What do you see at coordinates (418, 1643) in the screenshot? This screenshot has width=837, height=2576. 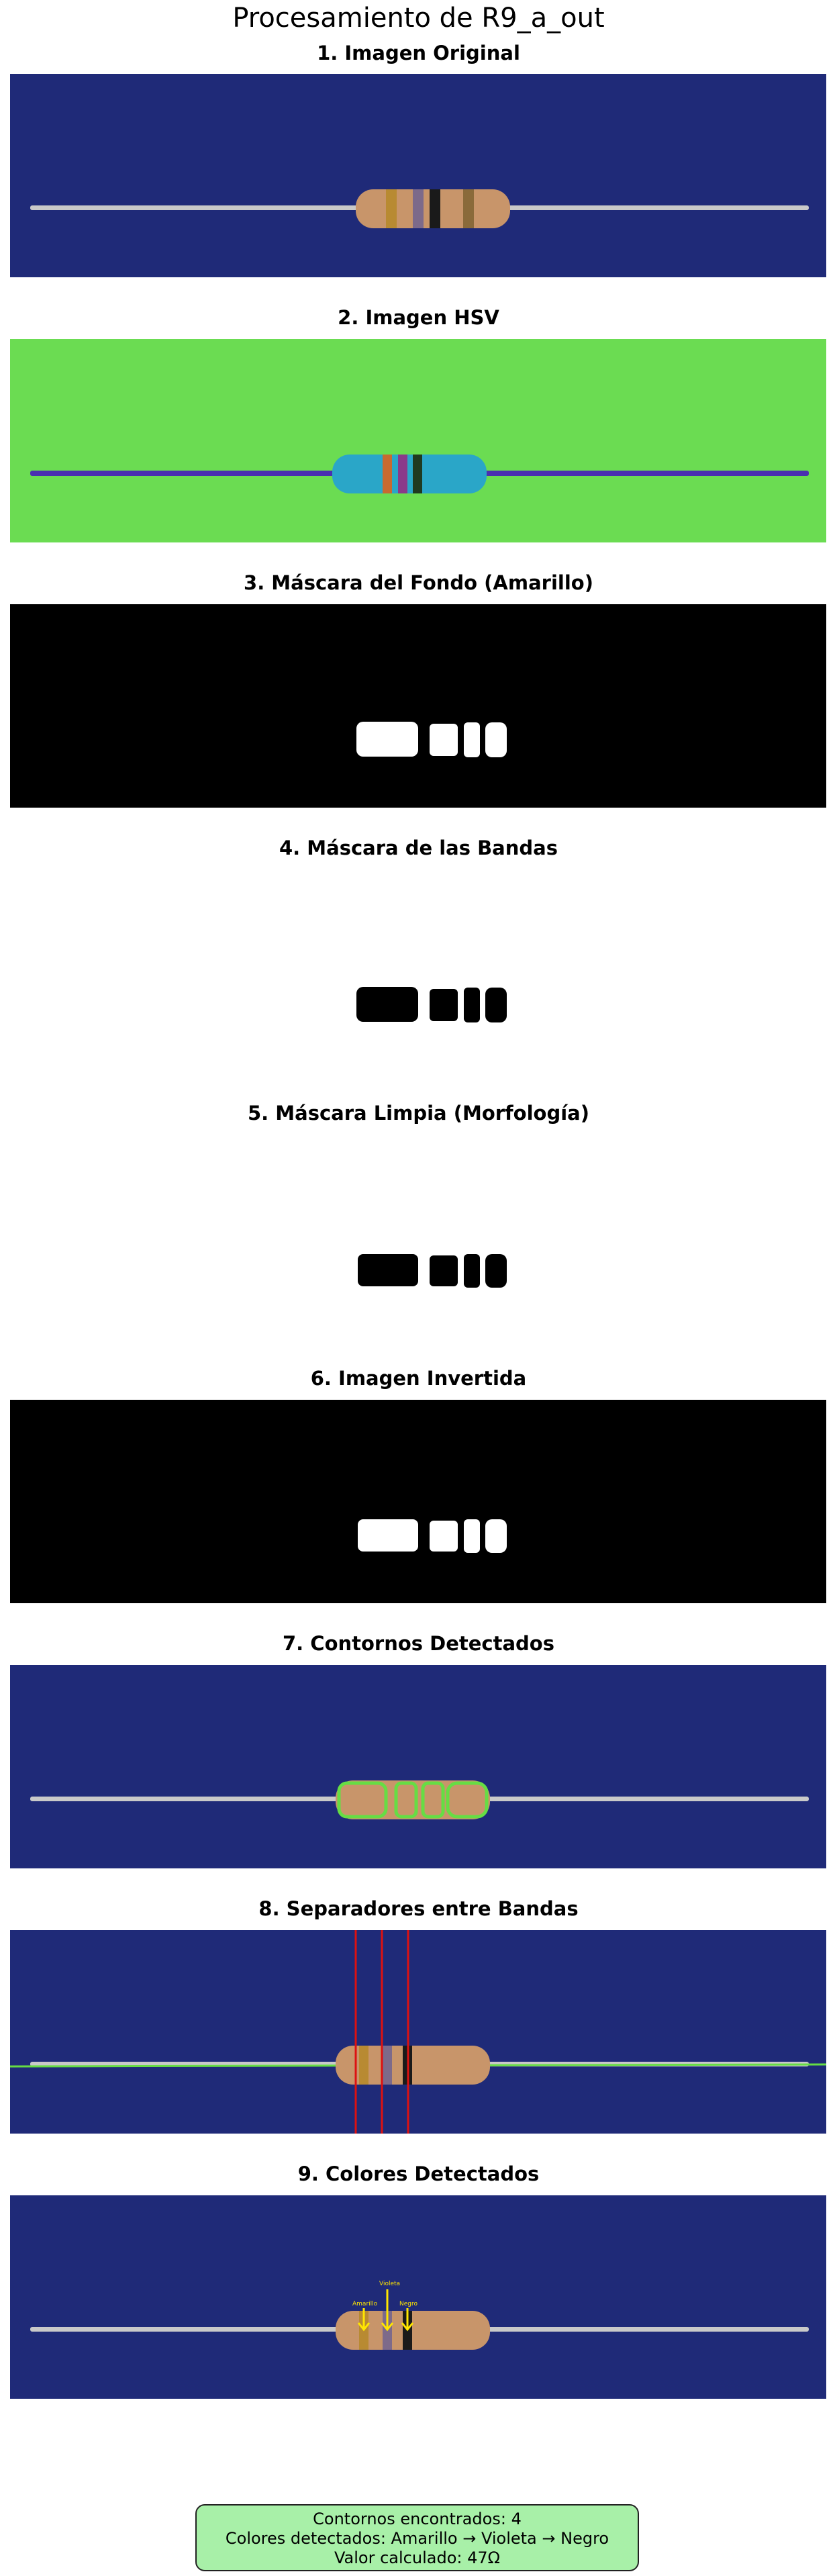 I see `panel-title-contours: 7. Contornos Detectados` at bounding box center [418, 1643].